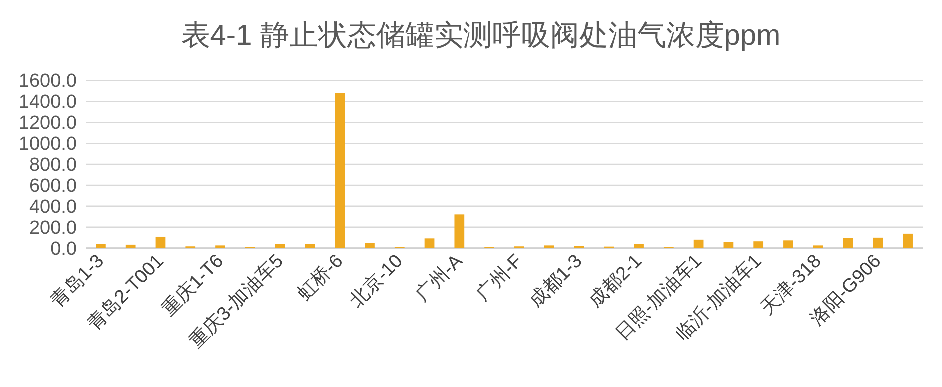 This screenshot has height=387, width=942. Describe the element at coordinates (47, 81) in the screenshot. I see `y-tick-label: 1600.0` at that location.